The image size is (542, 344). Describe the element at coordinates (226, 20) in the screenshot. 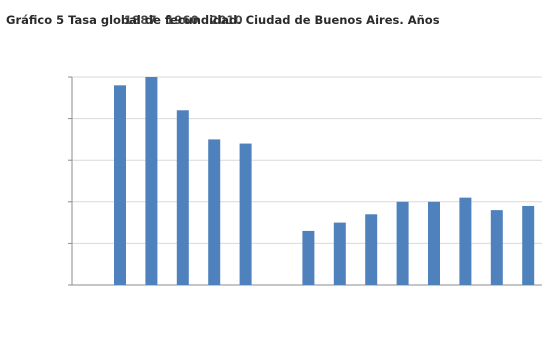

I see `chart-title-overlap-3: 2010` at that location.